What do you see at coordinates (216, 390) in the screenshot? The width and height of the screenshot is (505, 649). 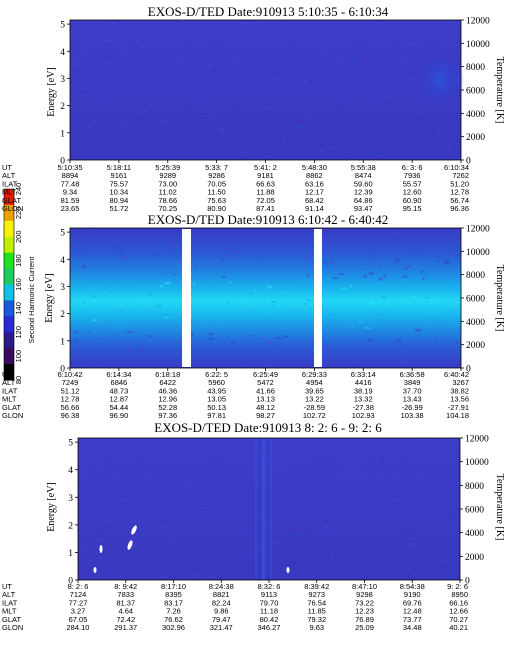 I see `table-cell: 43.95` at bounding box center [216, 390].